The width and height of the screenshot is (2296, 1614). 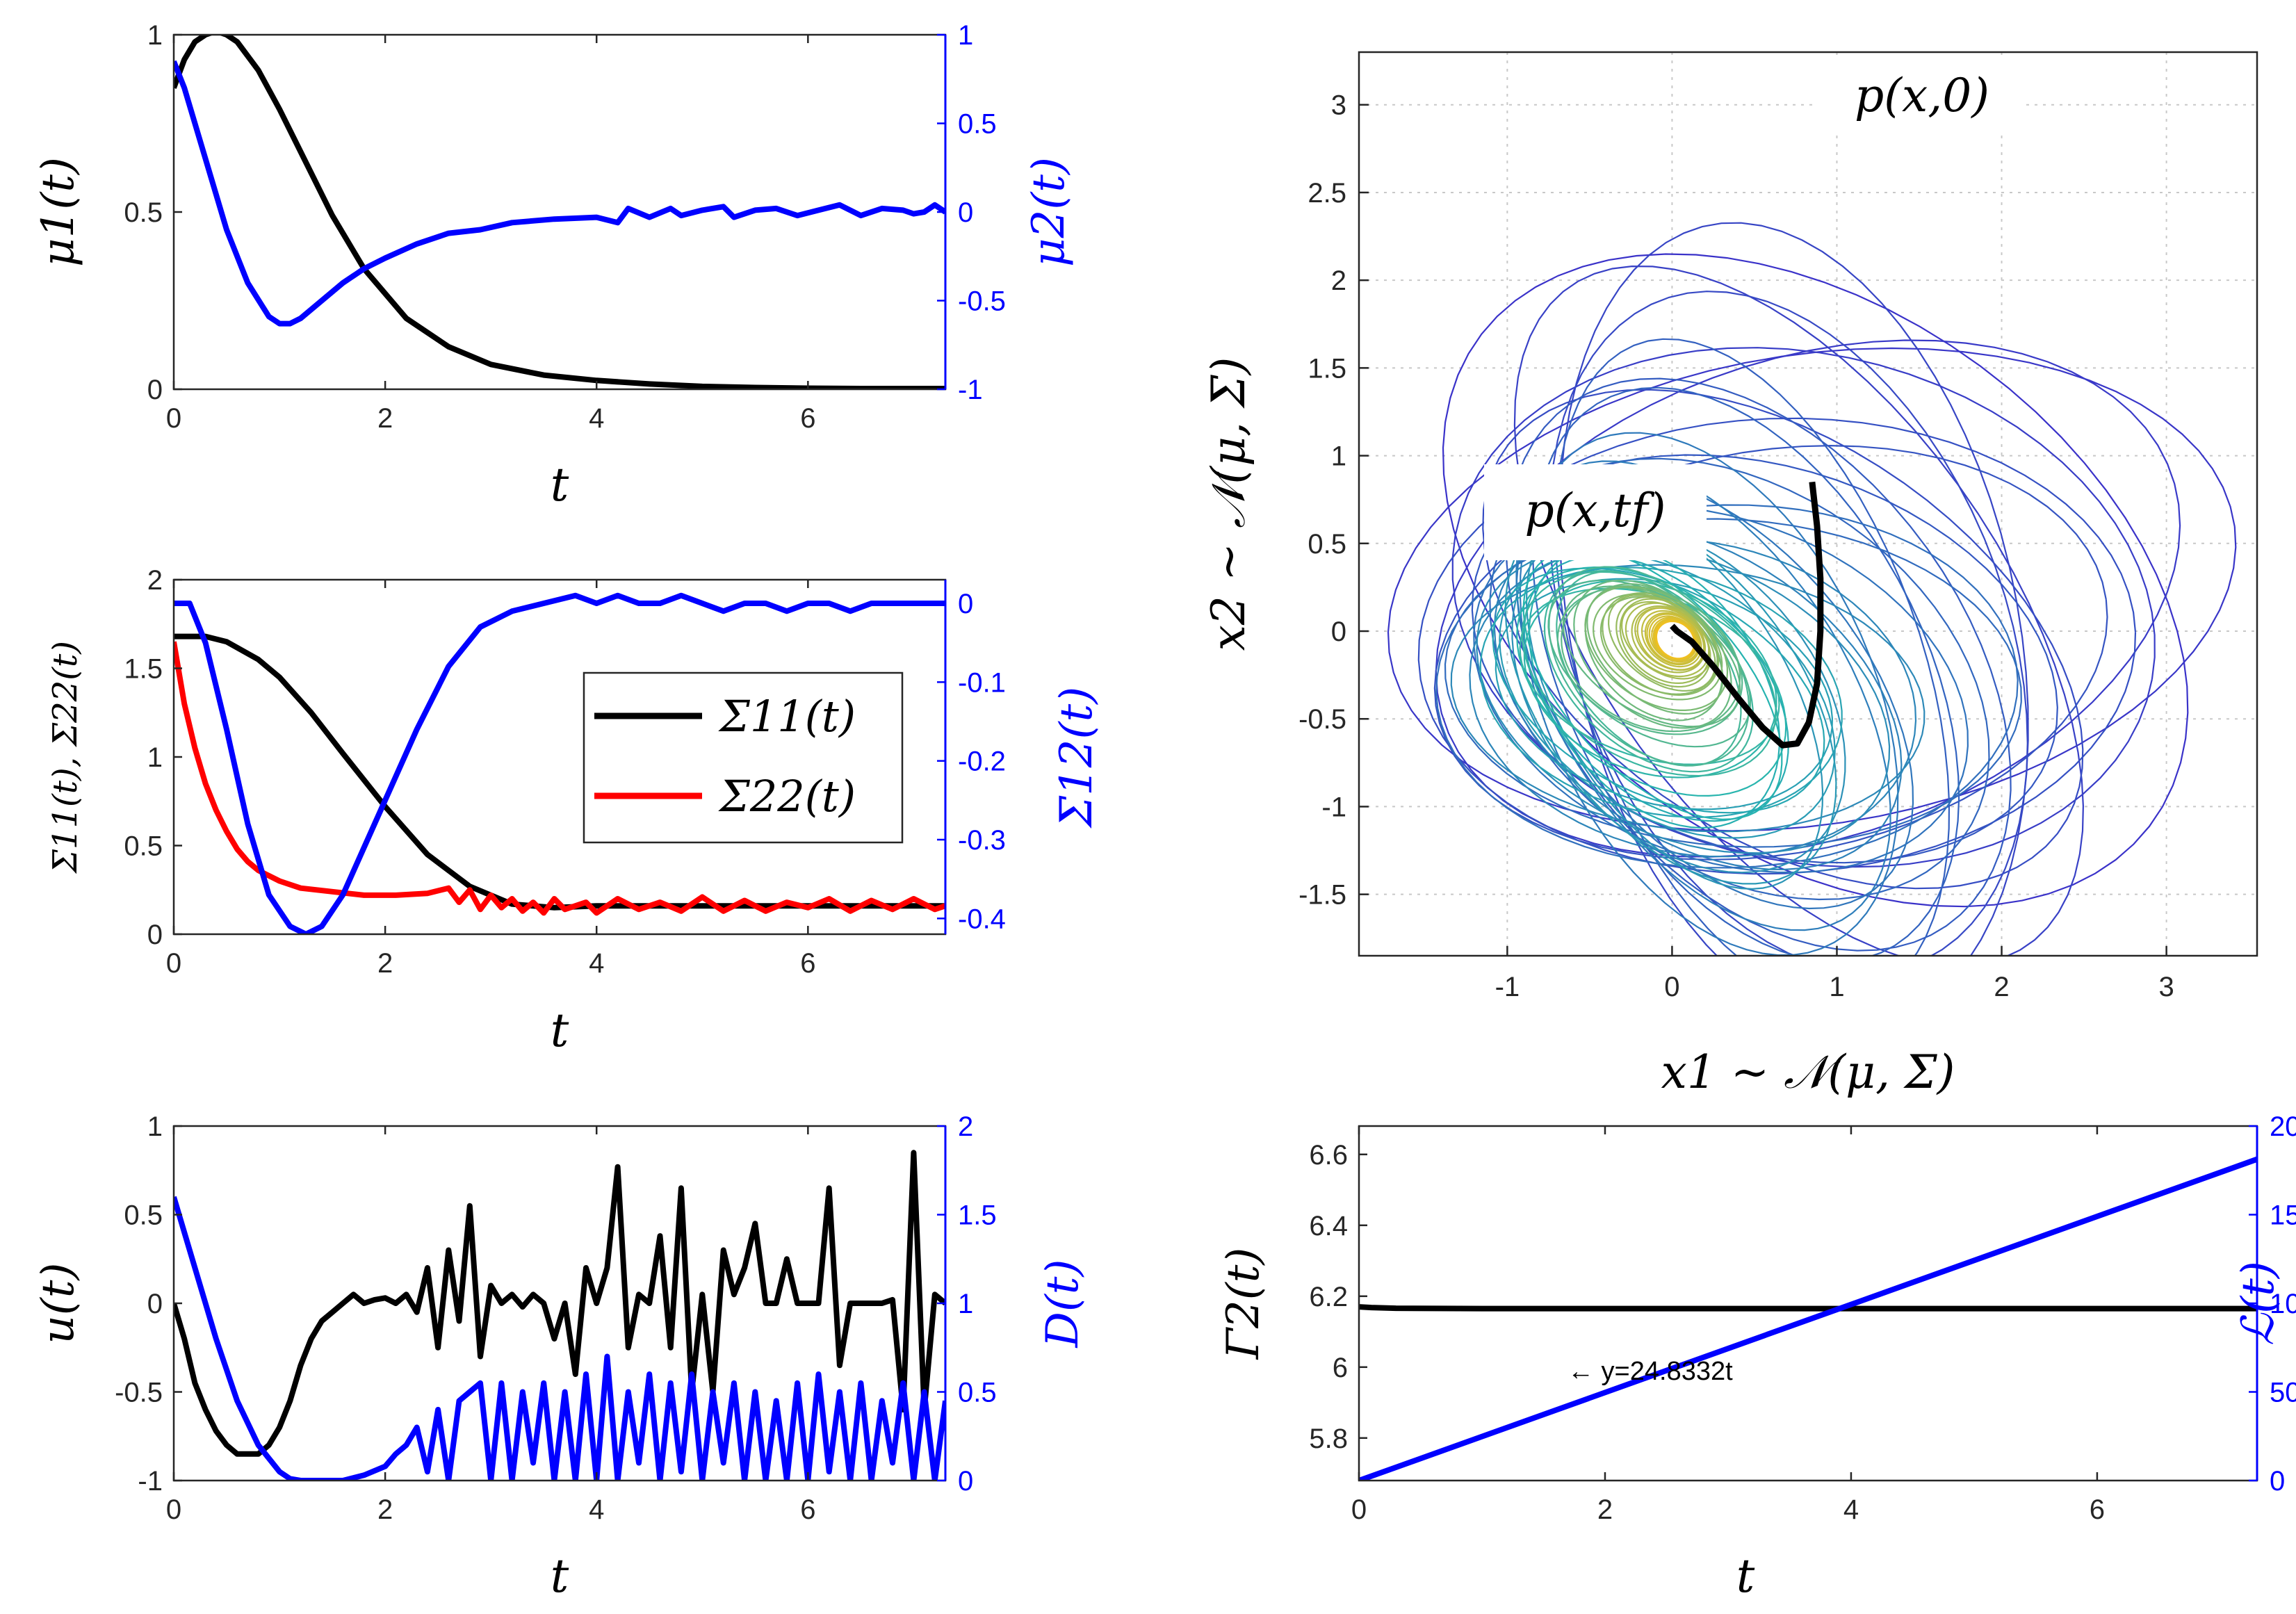 I want to click on phase-y-tick-label-3: 0, so click(x=1338, y=632).